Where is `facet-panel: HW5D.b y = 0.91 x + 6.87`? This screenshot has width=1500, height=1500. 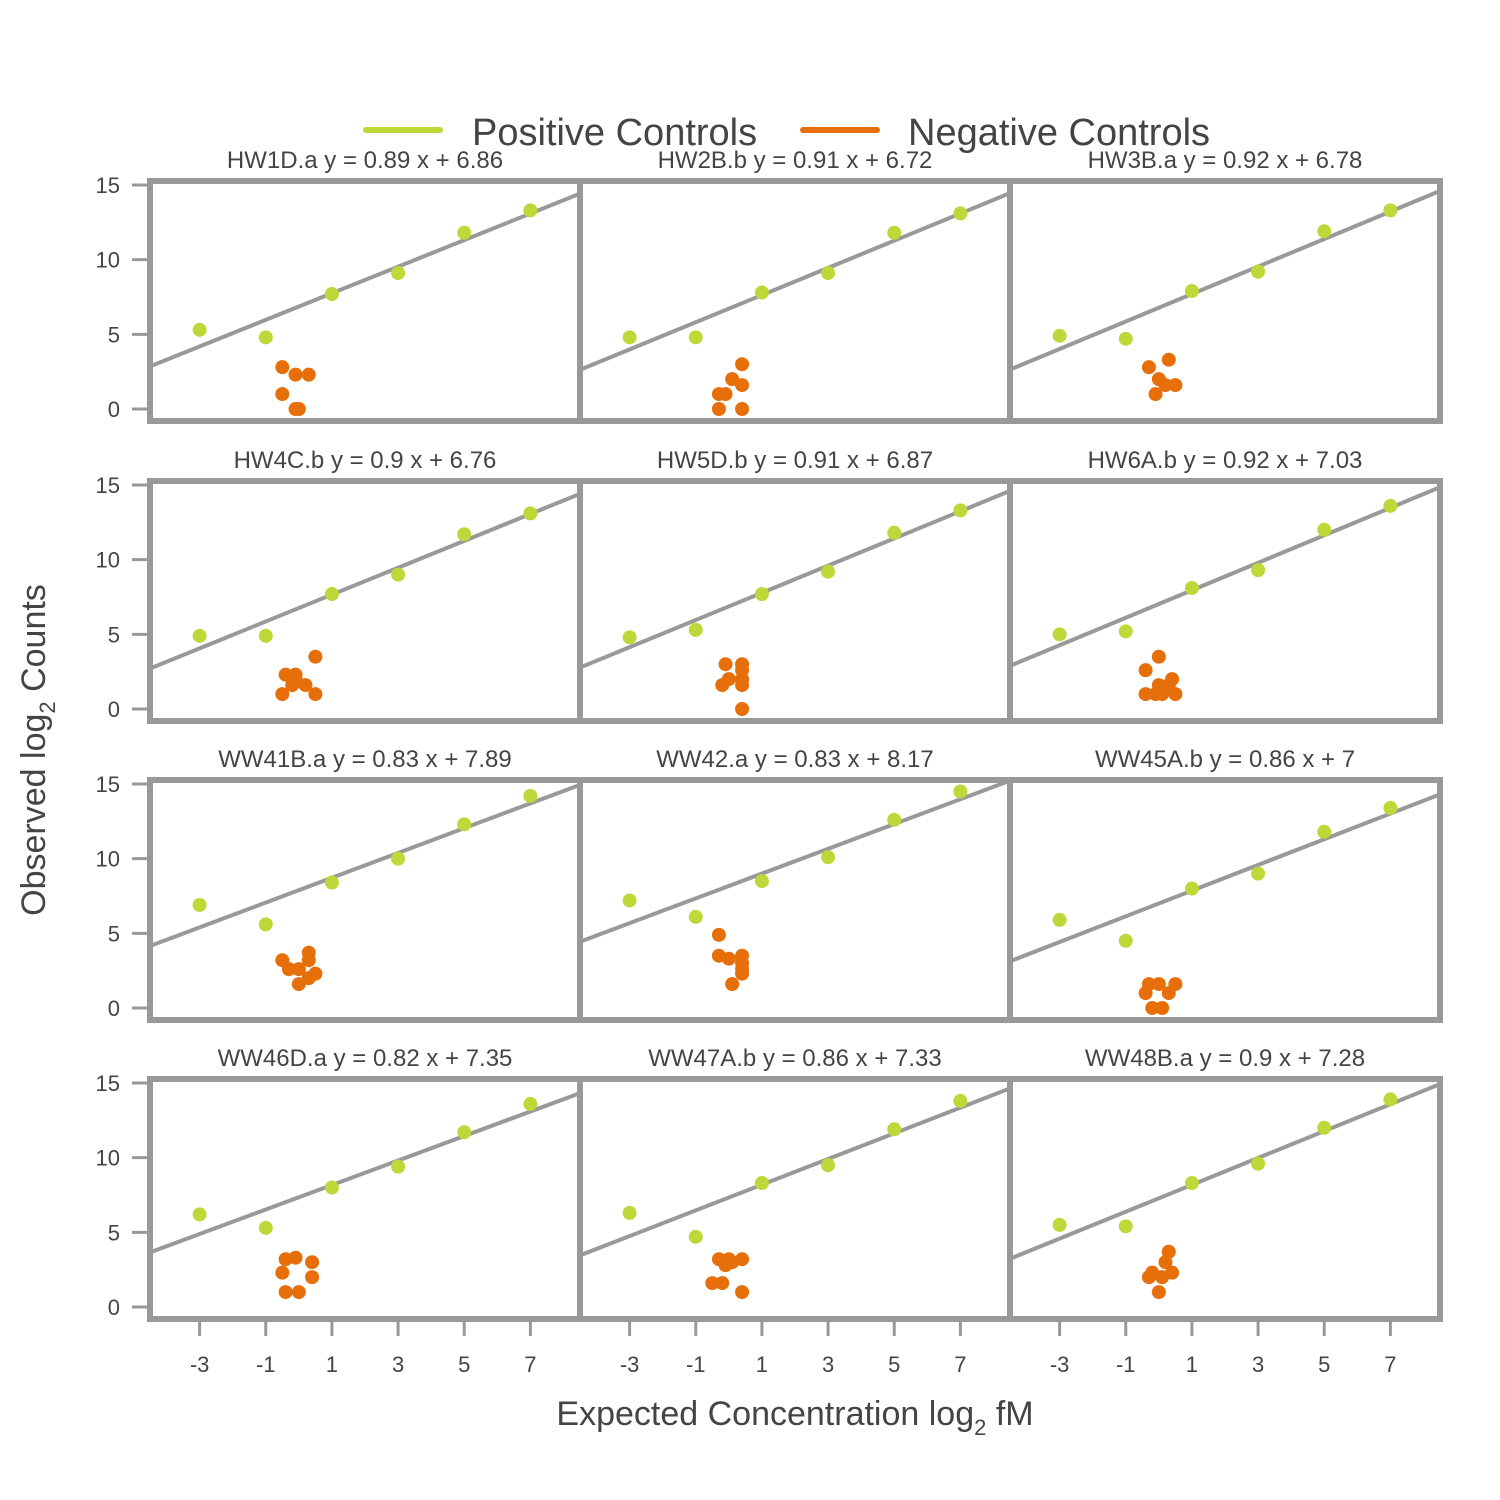 facet-panel: HW5D.b y = 0.91 x + 6.87 is located at coordinates (795, 585).